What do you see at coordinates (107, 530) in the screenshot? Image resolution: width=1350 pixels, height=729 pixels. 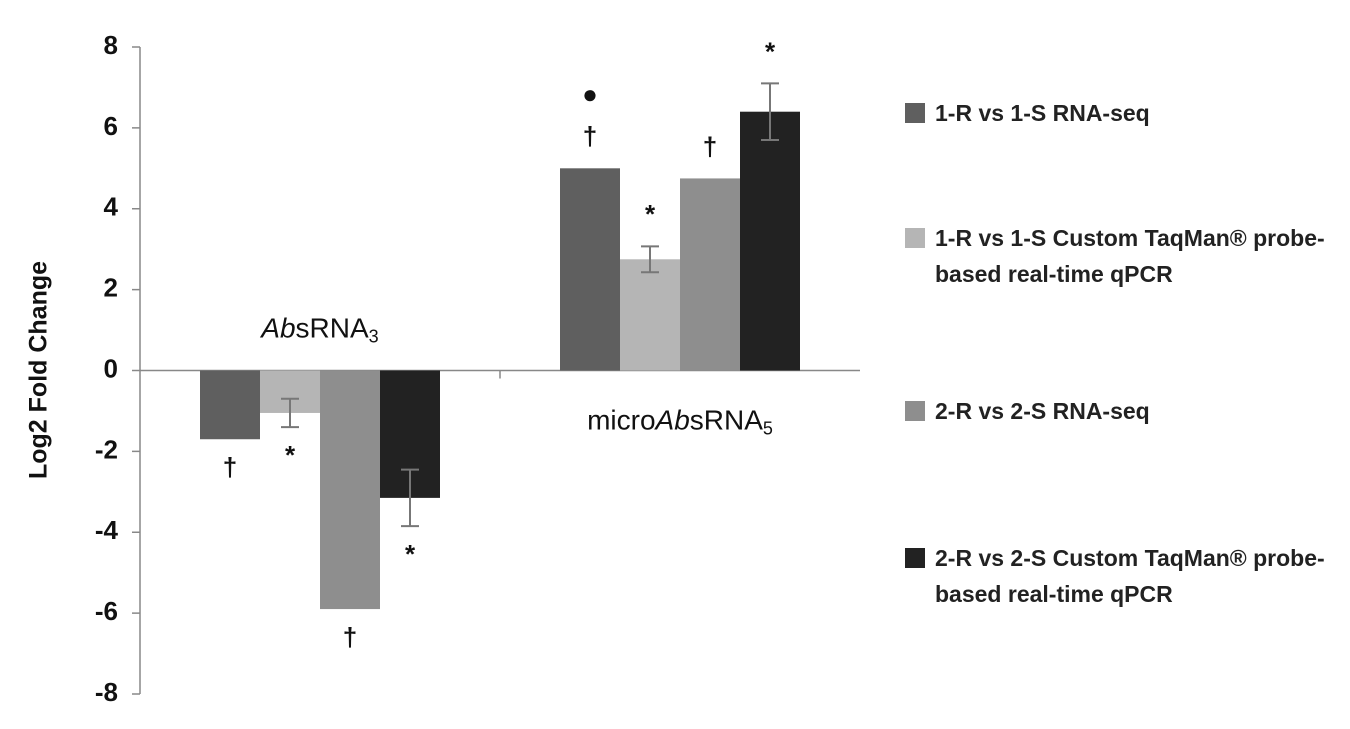 I see `y-tick-label: -4` at bounding box center [107, 530].